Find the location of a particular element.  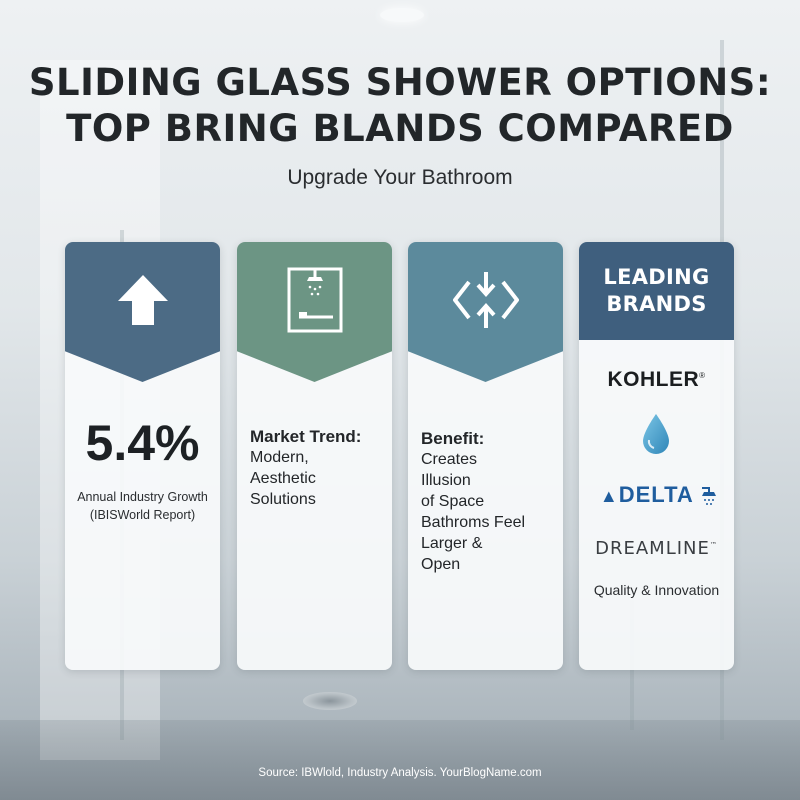

trend-card-header is located at coordinates (314, 312).